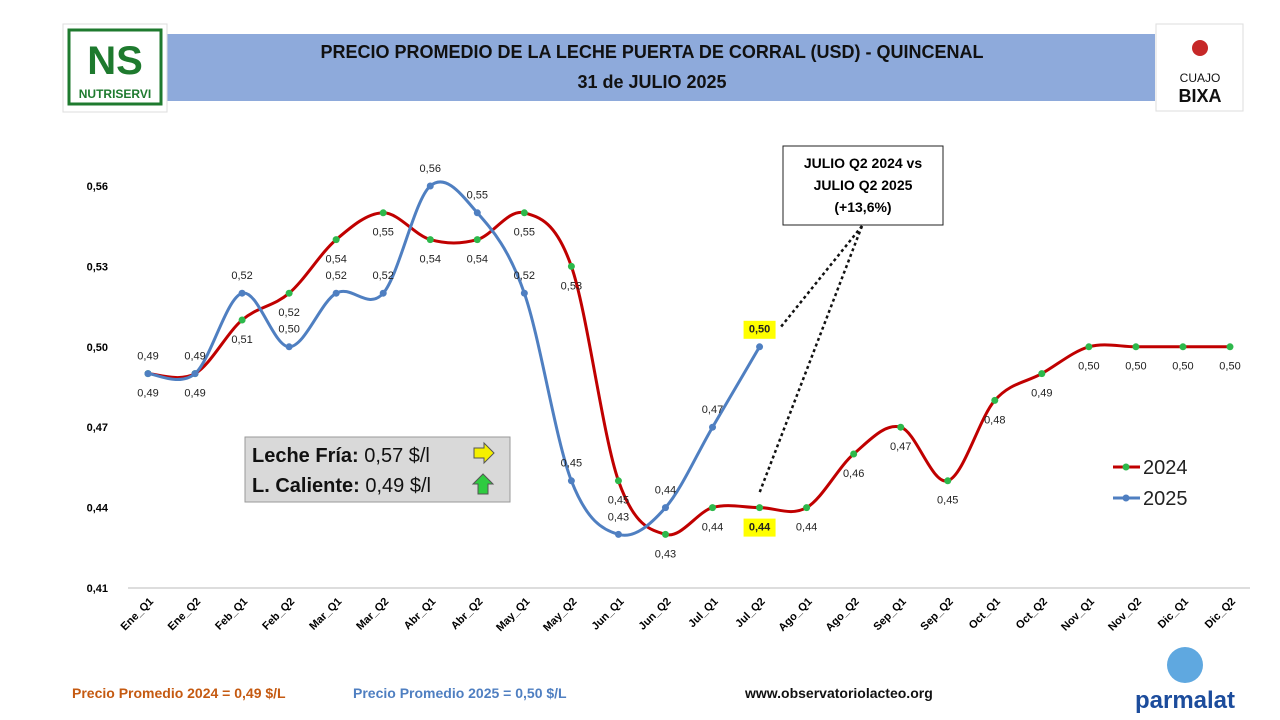 This screenshot has height=720, width=1280. I want to click on y-tick-label: 0,41, so click(97, 589).